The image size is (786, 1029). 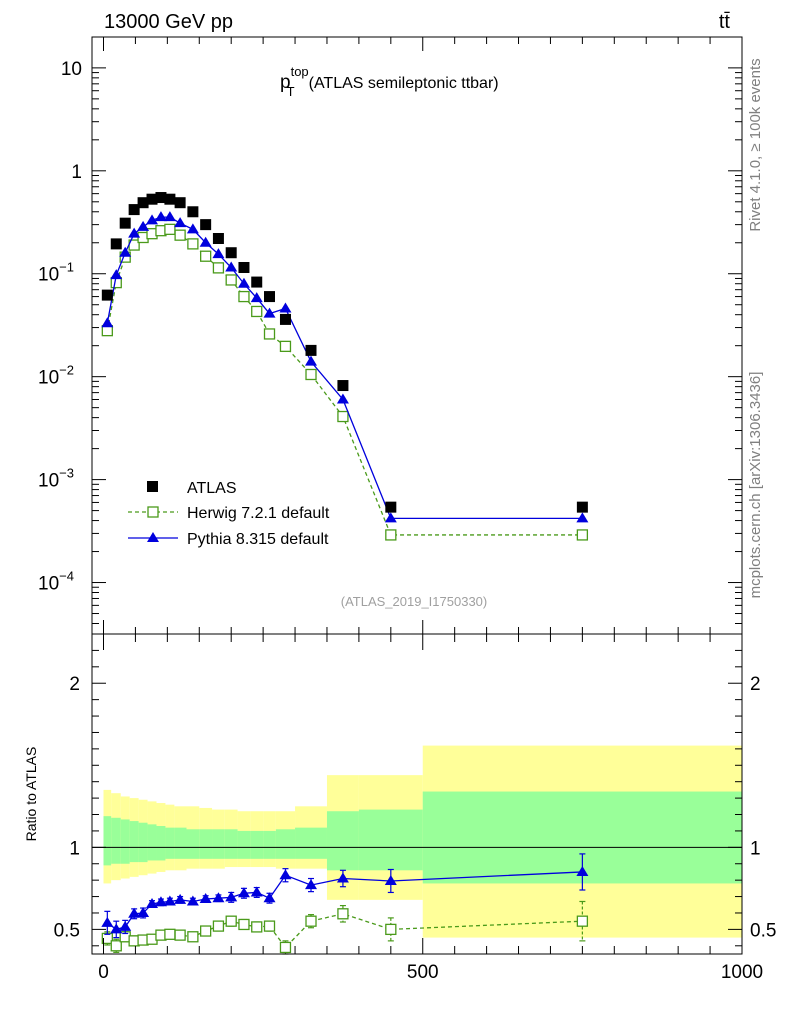 What do you see at coordinates (755, 144) in the screenshot?
I see `rivet-version-label: Rivet 4.1.0, ≥ 100k events` at bounding box center [755, 144].